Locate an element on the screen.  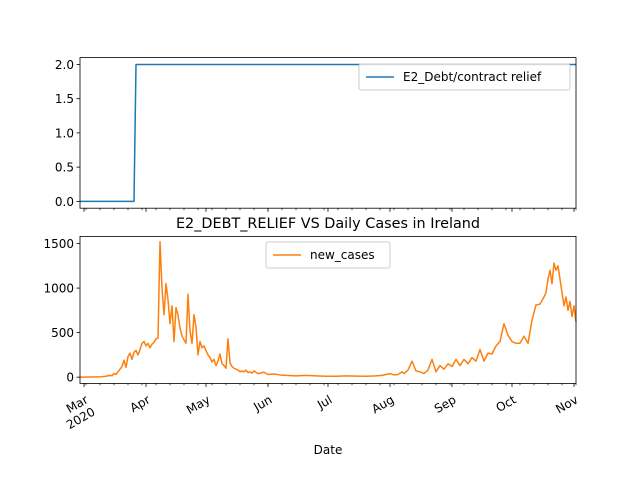
bottom-x-tick-label-group: Sep is located at coordinates (445, 404).